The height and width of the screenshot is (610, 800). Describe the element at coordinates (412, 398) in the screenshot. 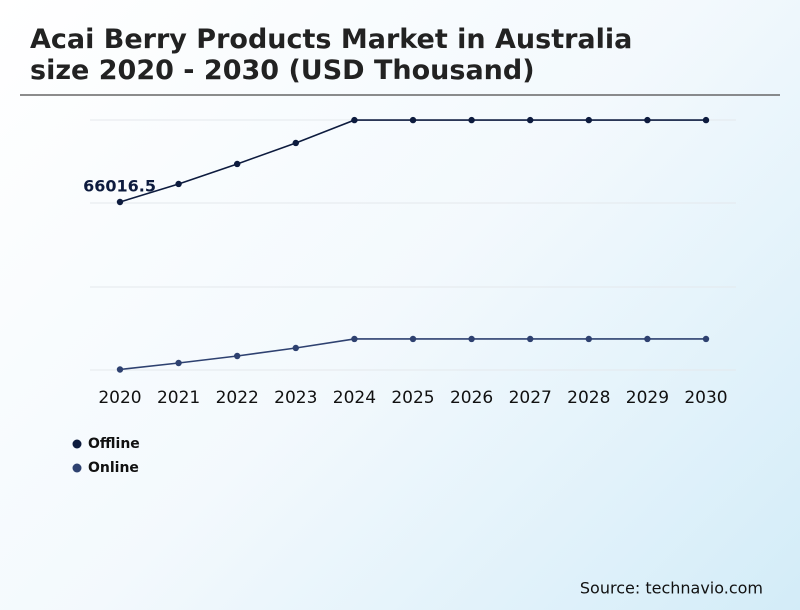

I see `x-tick-label: 2025` at that location.